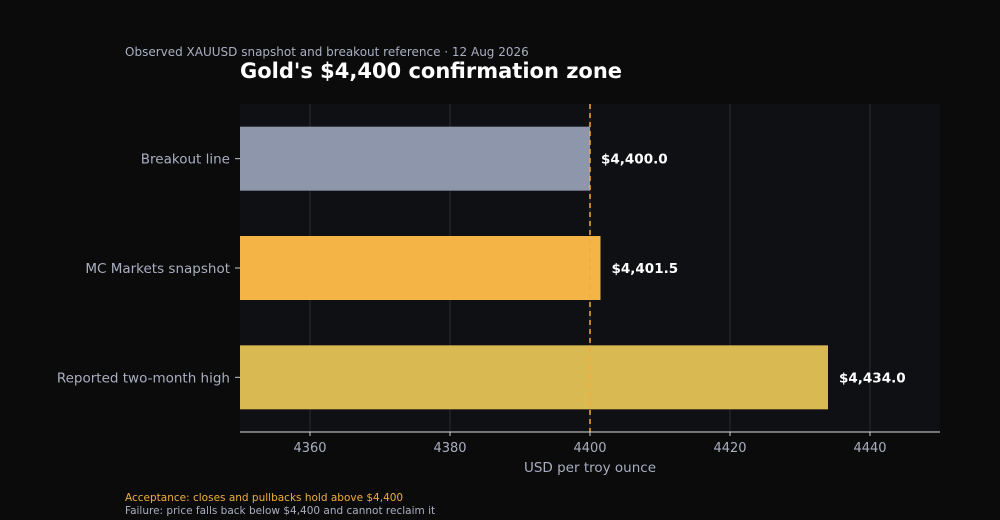 This screenshot has width=1000, height=520. What do you see at coordinates (449, 448) in the screenshot?
I see `x-tick-label: 4380` at bounding box center [449, 448].